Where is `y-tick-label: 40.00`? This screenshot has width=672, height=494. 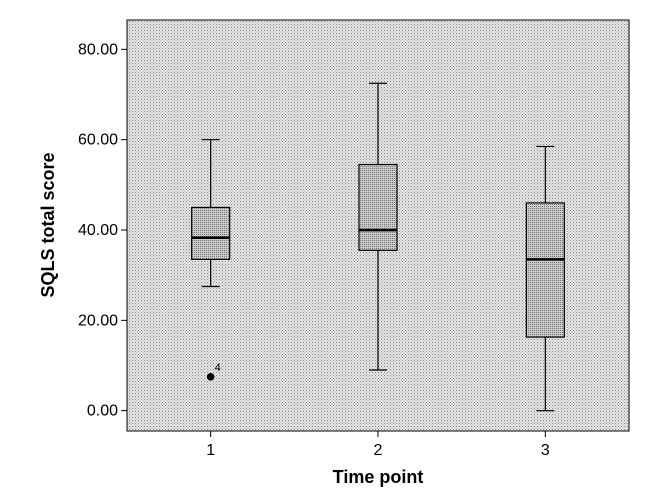 y-tick-label: 40.00 is located at coordinates (98, 230).